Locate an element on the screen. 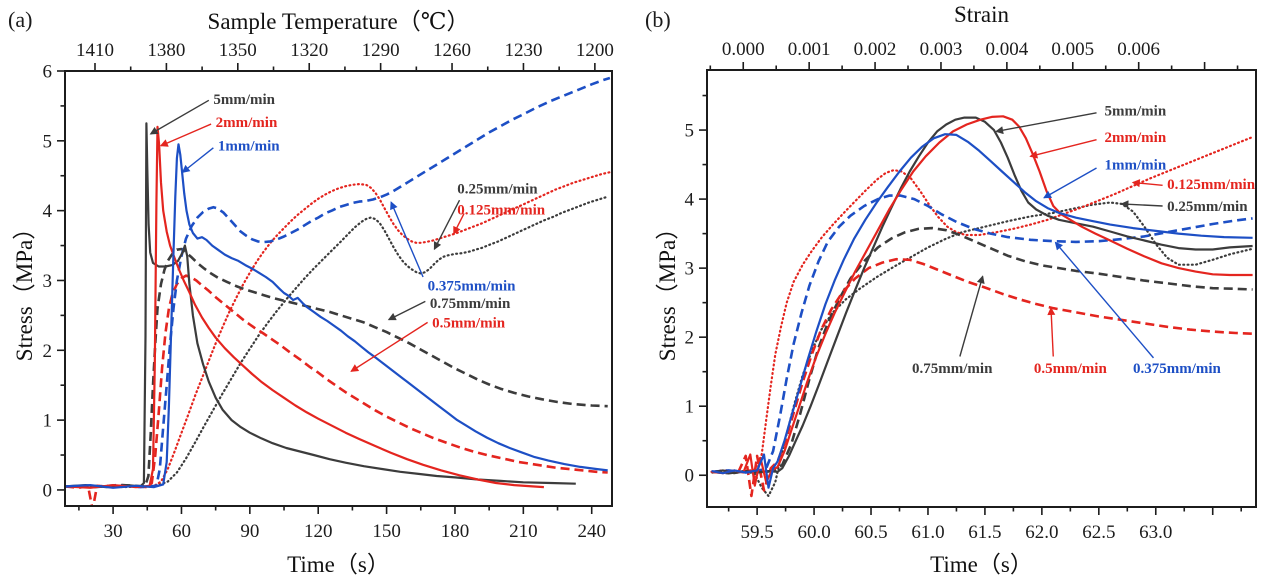  svg-text: 0.002 is located at coordinates (875, 49).